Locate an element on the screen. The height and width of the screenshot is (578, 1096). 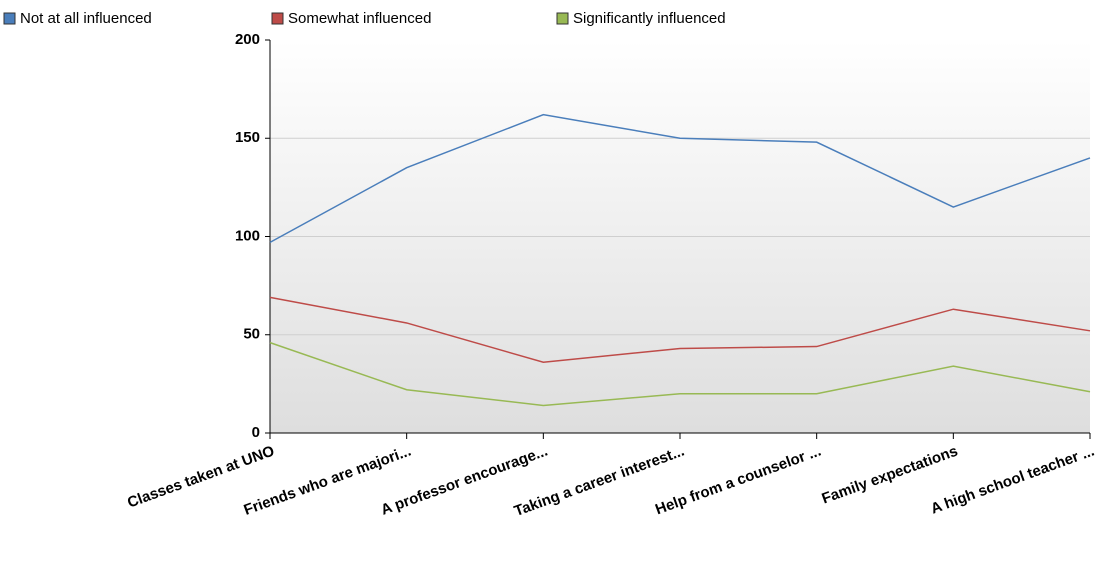
legend-item: Not at all influenced is located at coordinates (77, 18).